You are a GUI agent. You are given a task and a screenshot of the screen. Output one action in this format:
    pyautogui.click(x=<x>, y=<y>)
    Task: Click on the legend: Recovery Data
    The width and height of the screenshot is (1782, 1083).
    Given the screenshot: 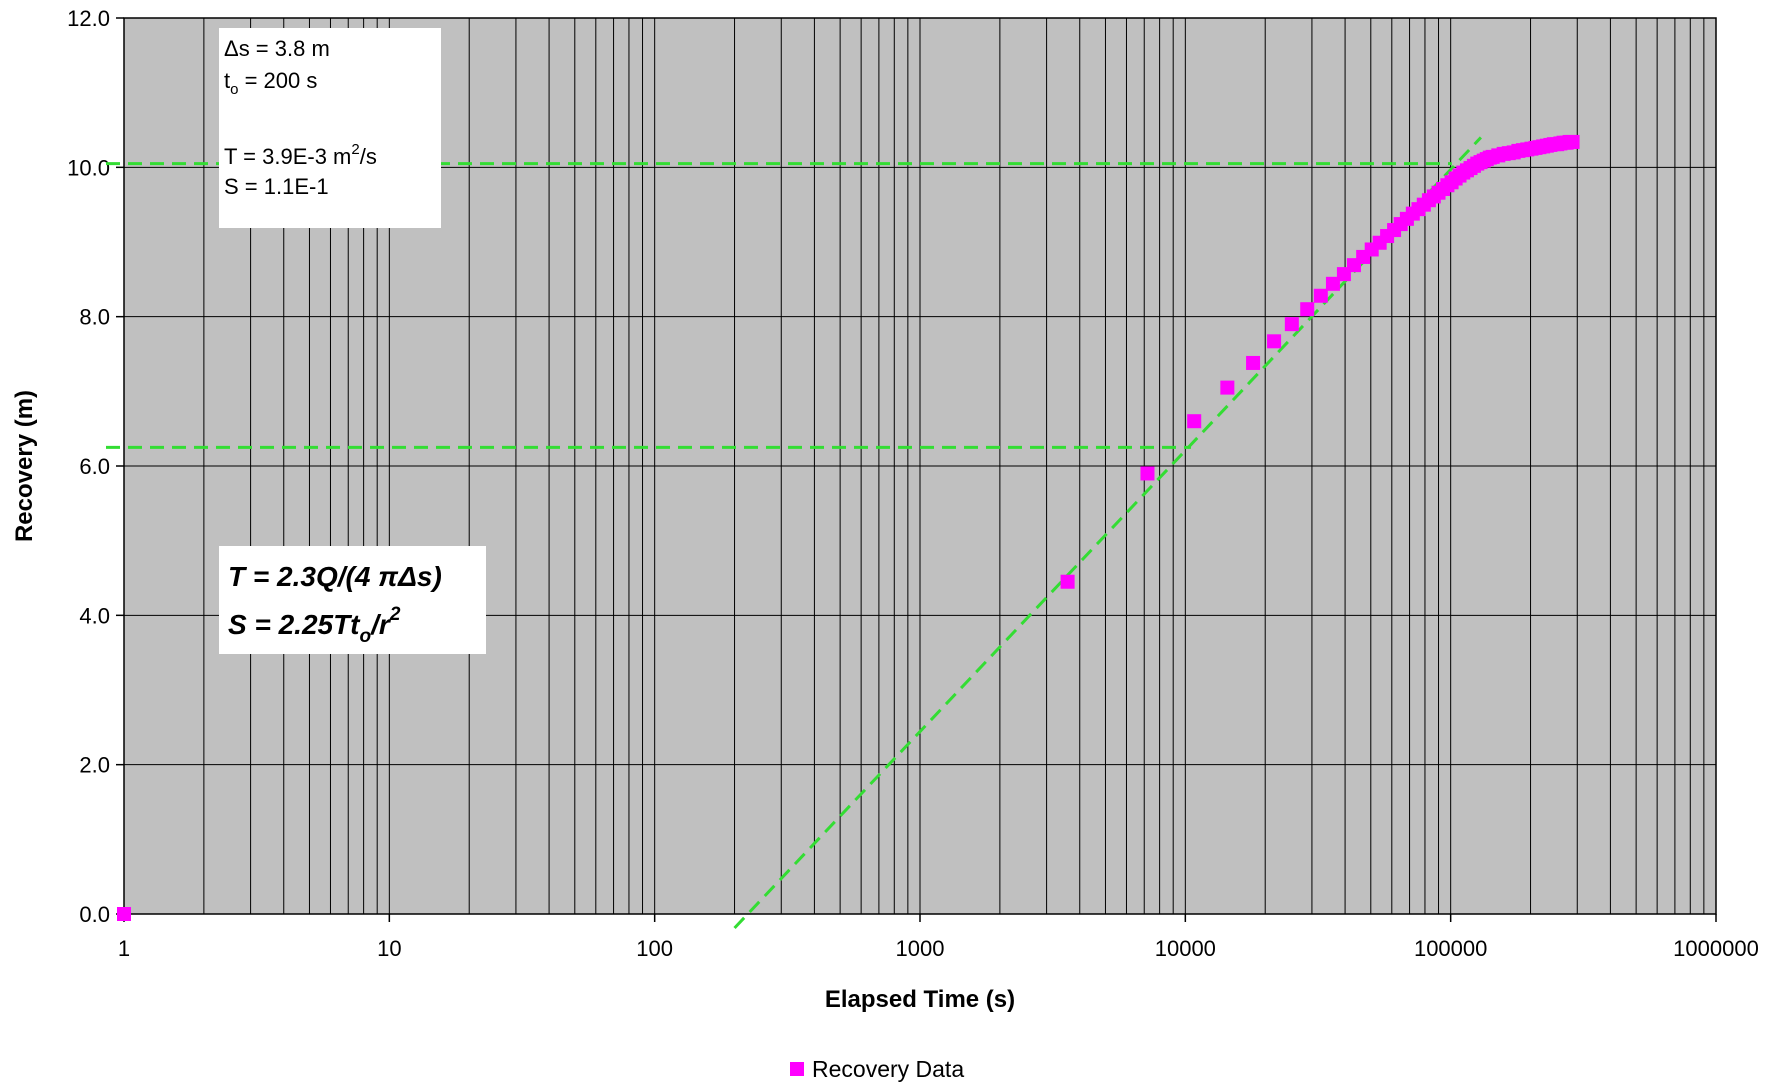 What is the action you would take?
    pyautogui.click(x=877, y=1069)
    